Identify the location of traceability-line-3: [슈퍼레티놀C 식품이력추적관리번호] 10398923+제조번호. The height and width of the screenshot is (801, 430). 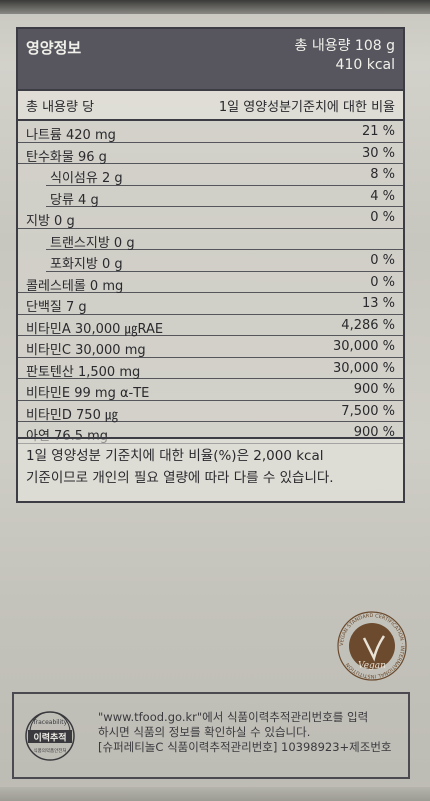
(245, 747).